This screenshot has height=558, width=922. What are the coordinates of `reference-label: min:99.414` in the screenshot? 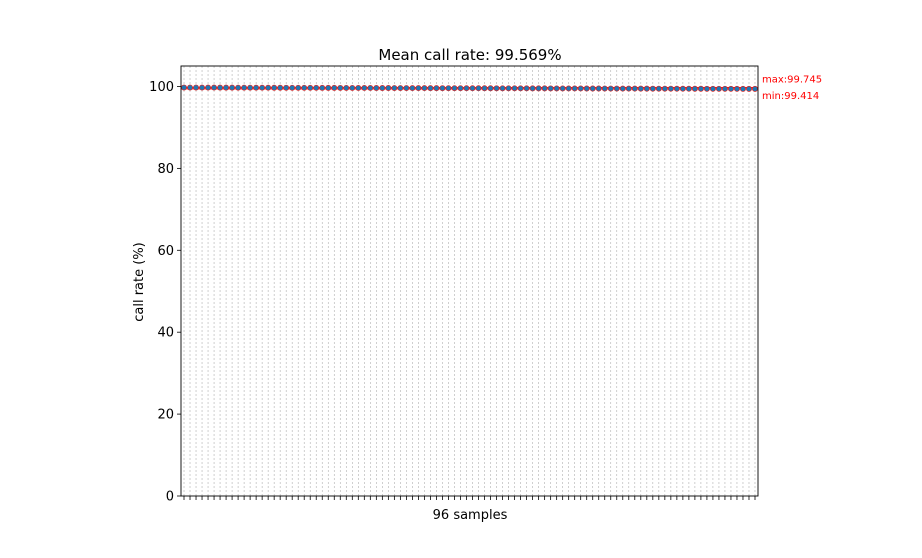 It's located at (790, 96).